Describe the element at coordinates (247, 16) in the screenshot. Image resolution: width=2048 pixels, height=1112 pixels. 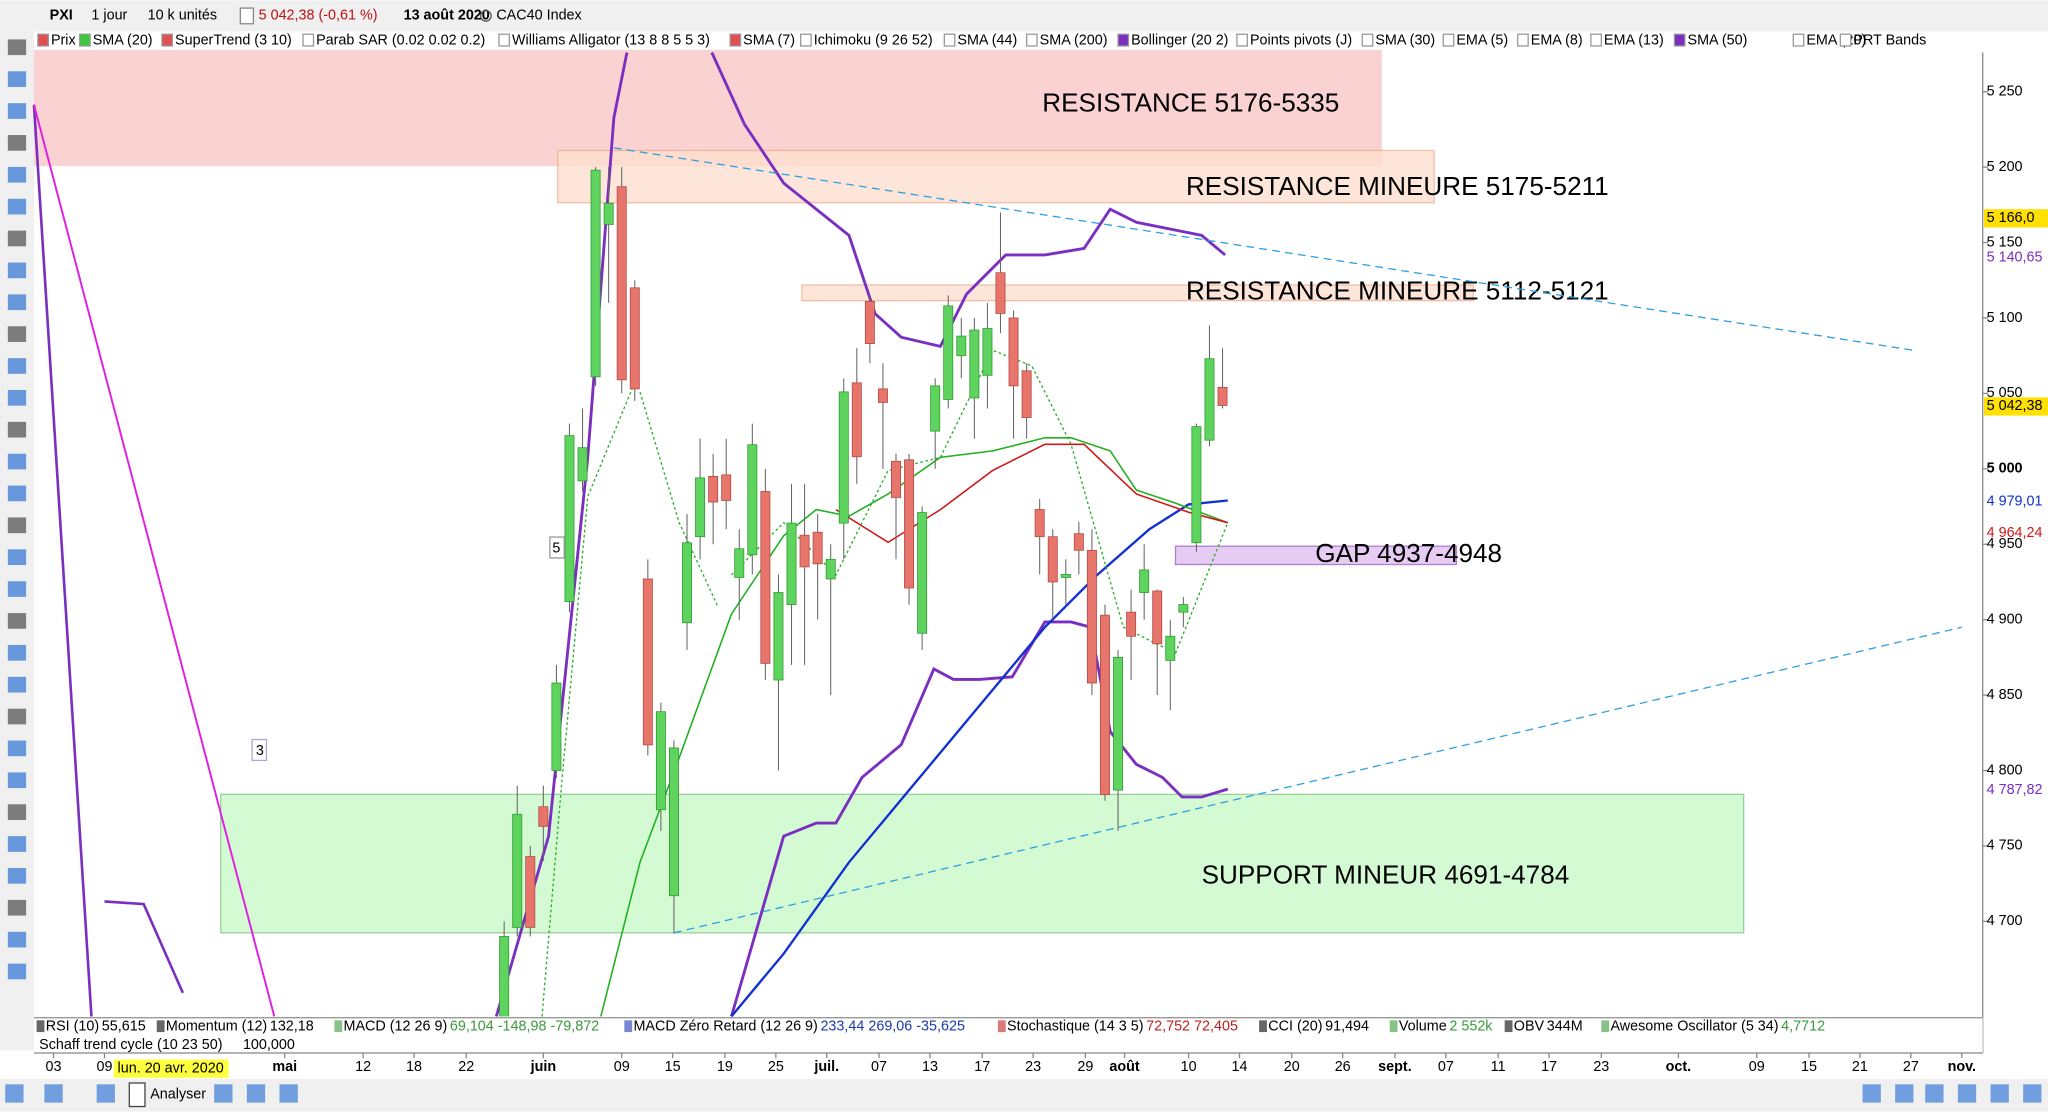
I see `info-icon` at that location.